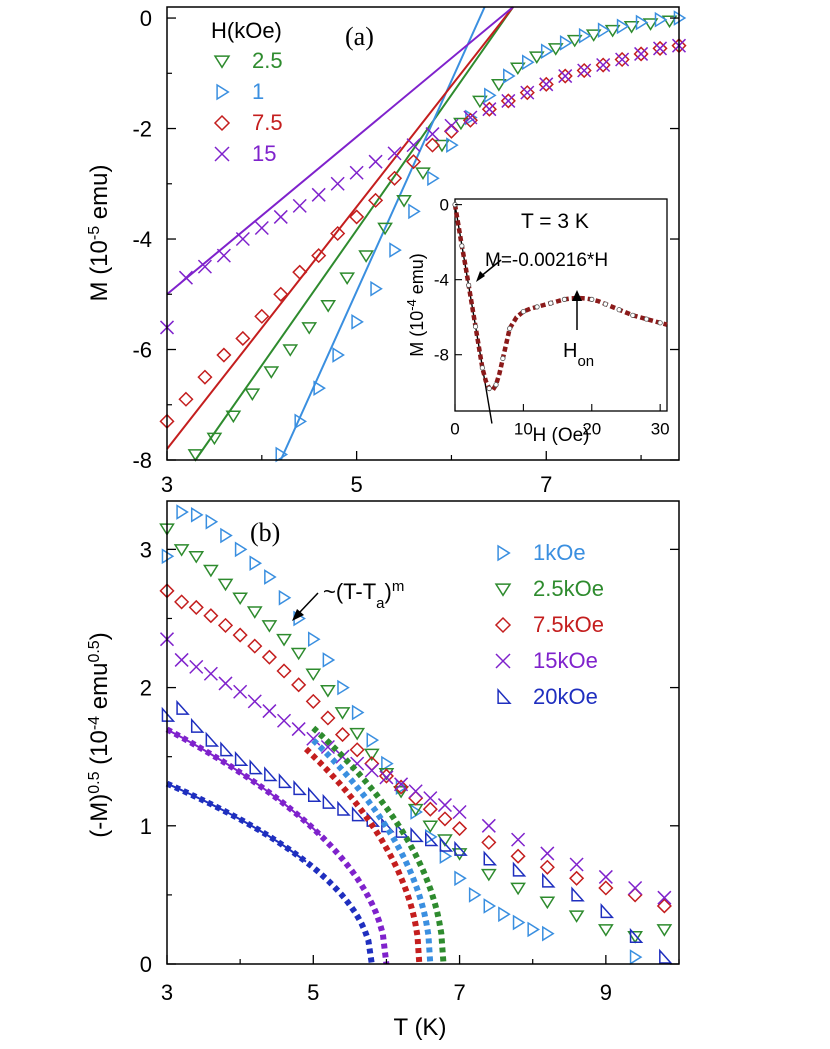 The width and height of the screenshot is (830, 1049). What do you see at coordinates (167, 484) in the screenshot?
I see `x-tick-label: 3` at bounding box center [167, 484].